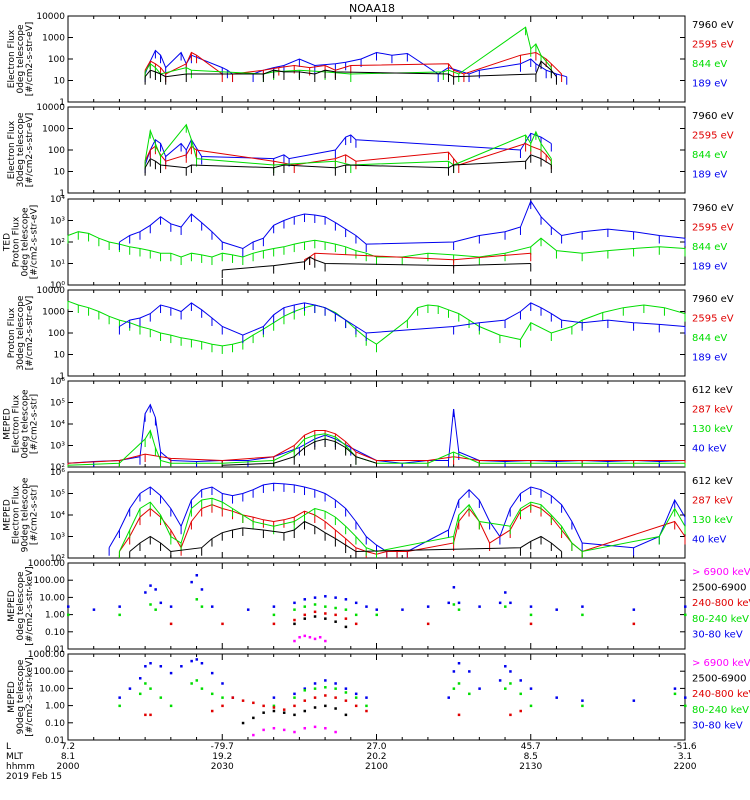 This screenshot has height=800, width=750. Describe the element at coordinates (50, 581) in the screenshot. I see `y-tick-label: 100.00` at that location.